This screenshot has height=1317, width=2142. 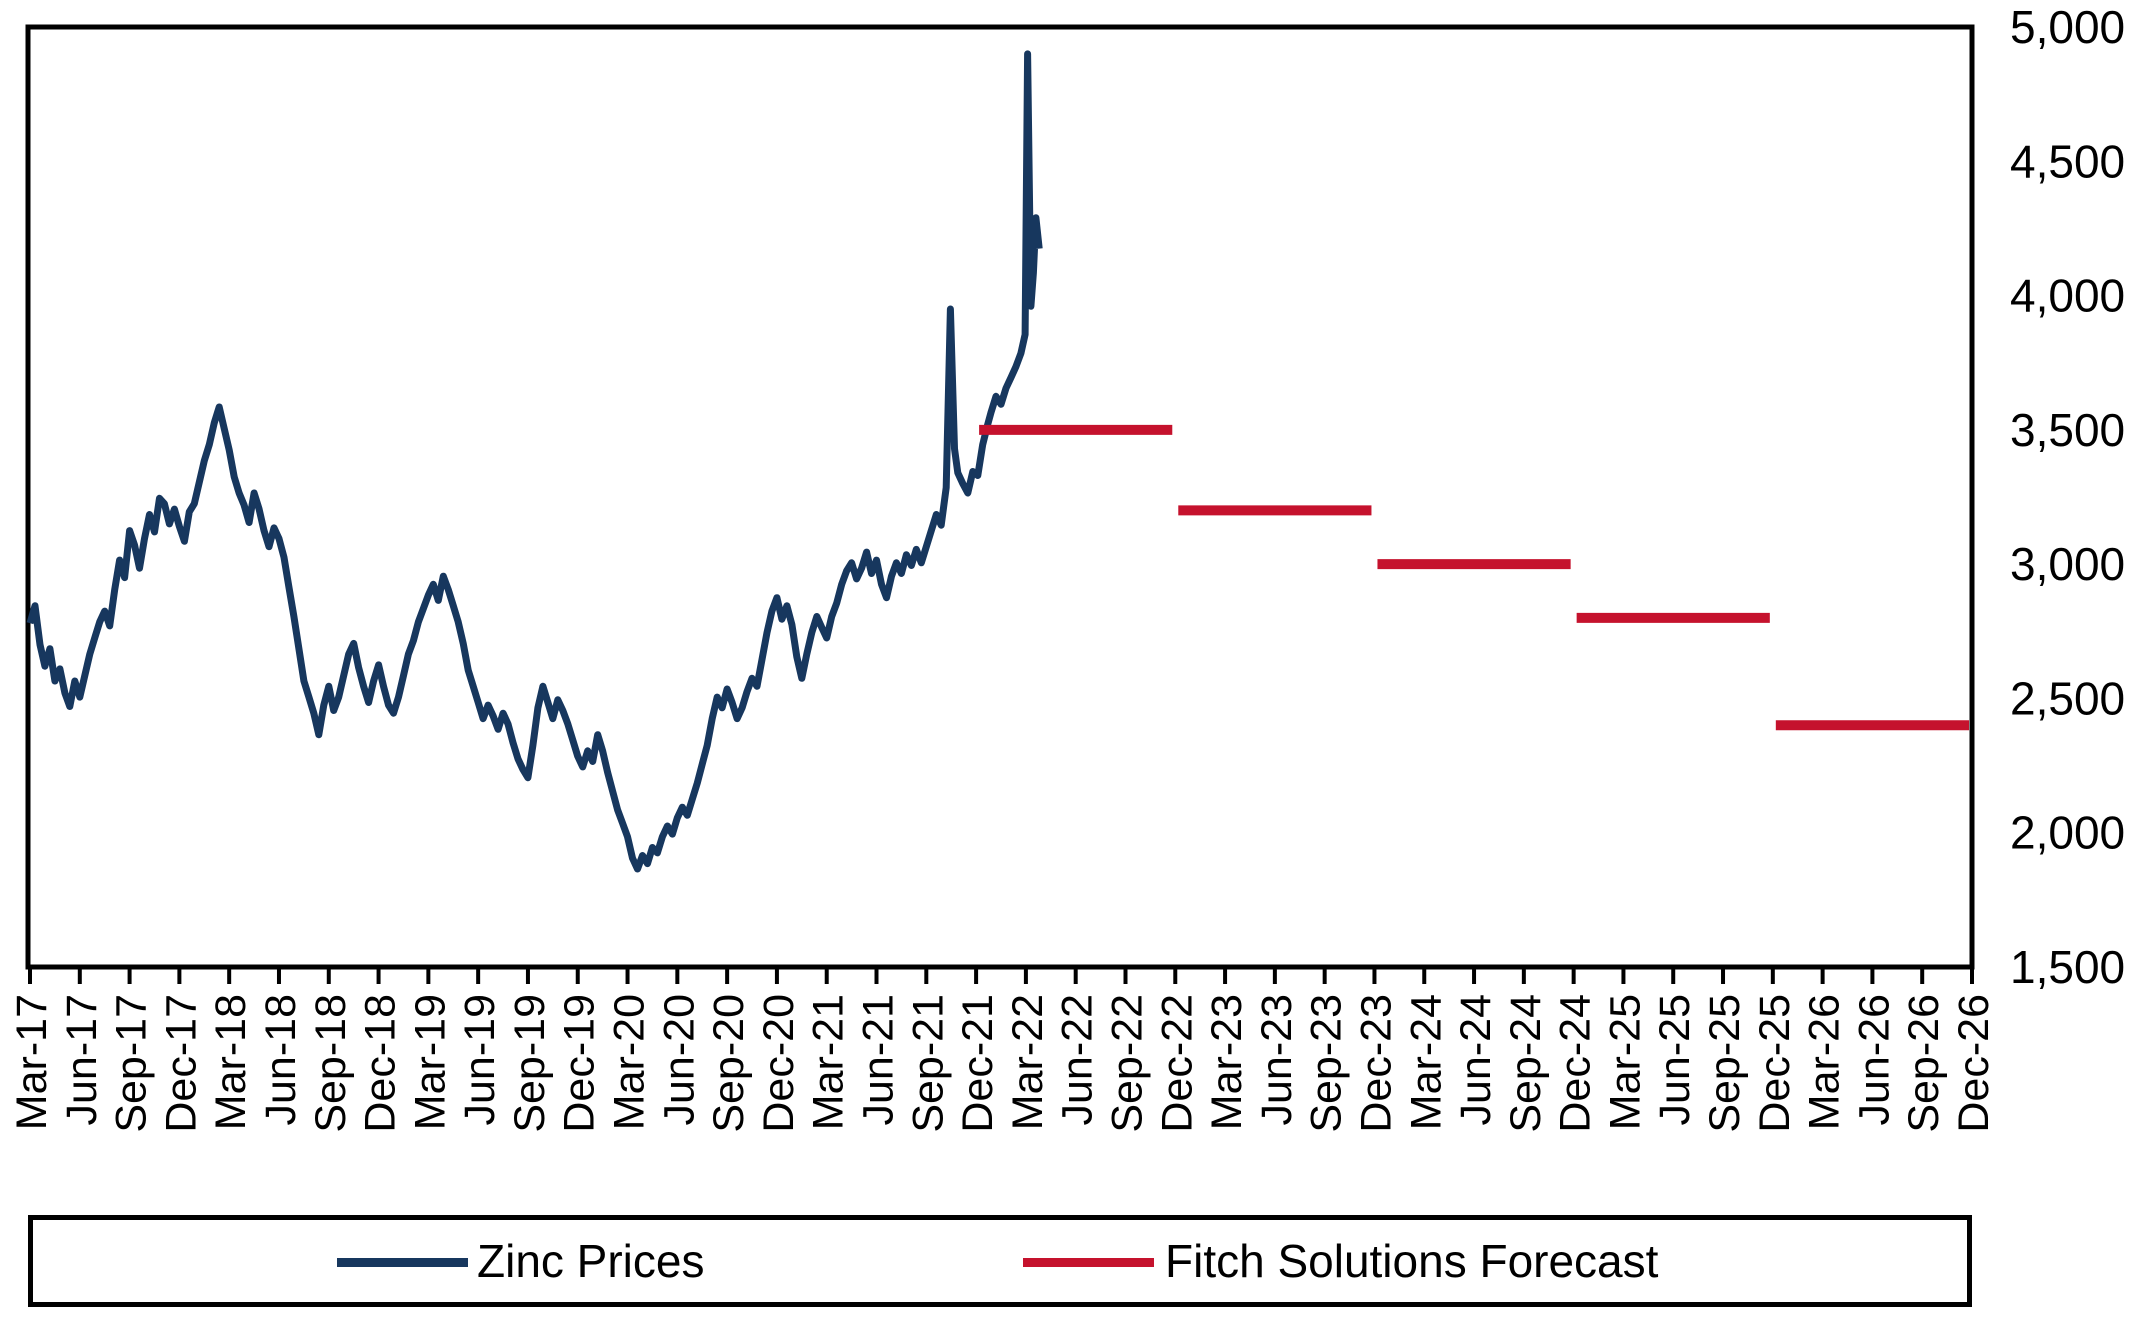 What do you see at coordinates (1825, 1062) in the screenshot?
I see `x-axis-label: Mar-26` at bounding box center [1825, 1062].